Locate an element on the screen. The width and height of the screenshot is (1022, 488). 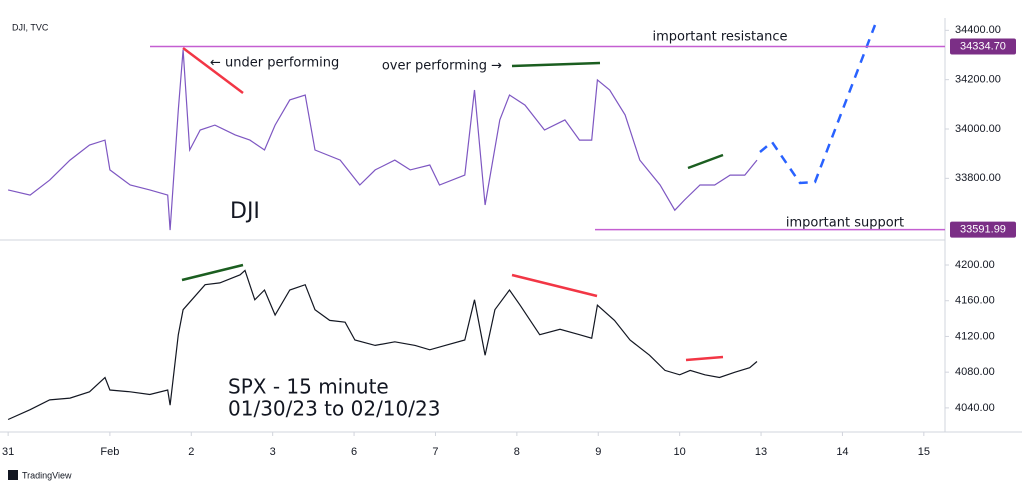
y-tick-label: 34200.00 is located at coordinates (978, 80).